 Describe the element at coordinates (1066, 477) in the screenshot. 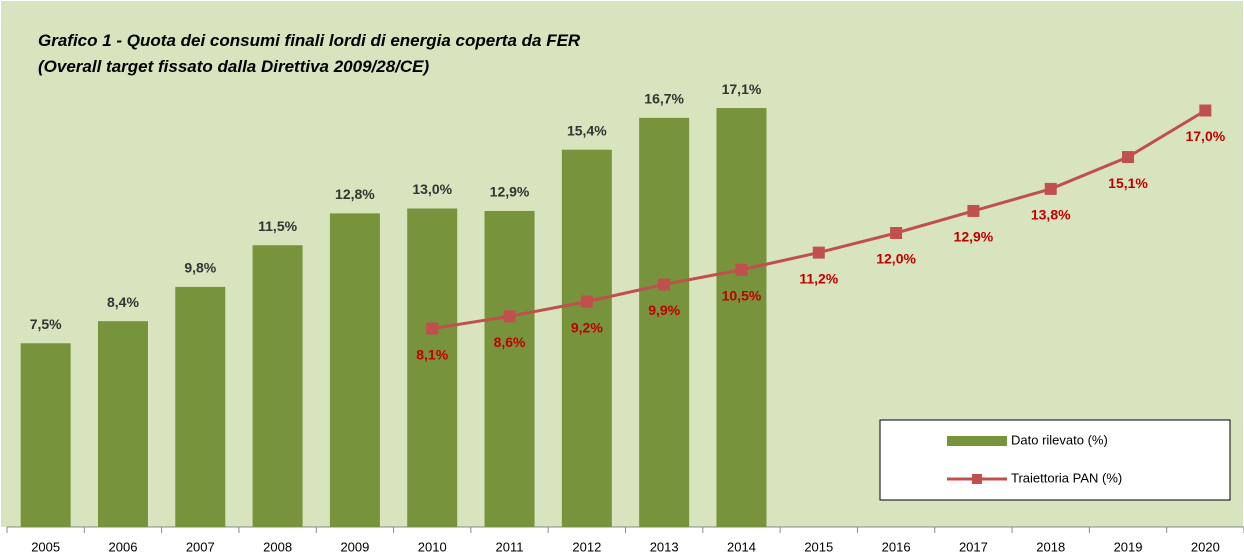

I see `legend-label: Traiettoria PAN (%)` at that location.